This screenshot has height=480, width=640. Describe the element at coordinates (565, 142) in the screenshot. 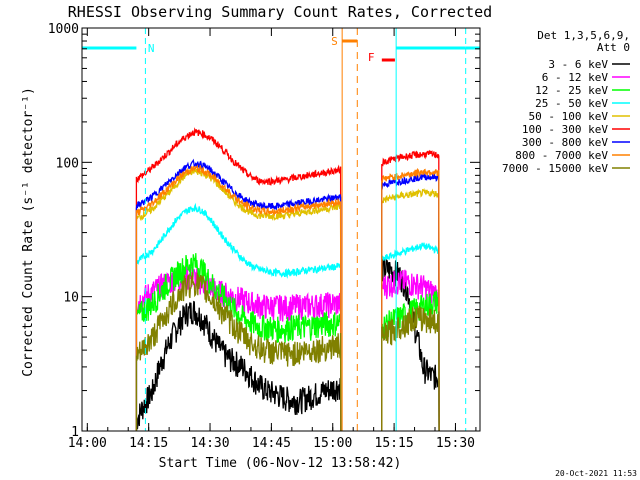

I see `legend-label: 300 - 800 keV` at that location.